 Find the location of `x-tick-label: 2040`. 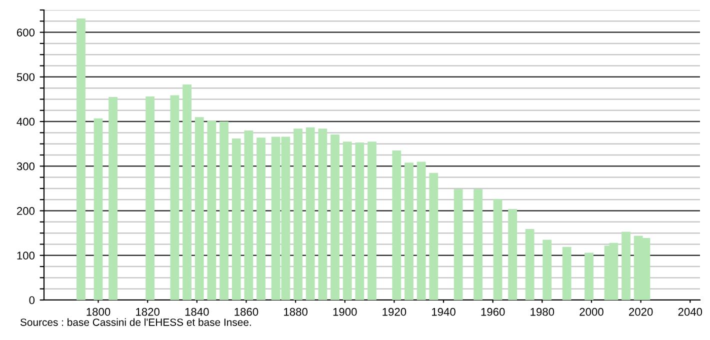

x-tick-label: 2040 is located at coordinates (690, 312).